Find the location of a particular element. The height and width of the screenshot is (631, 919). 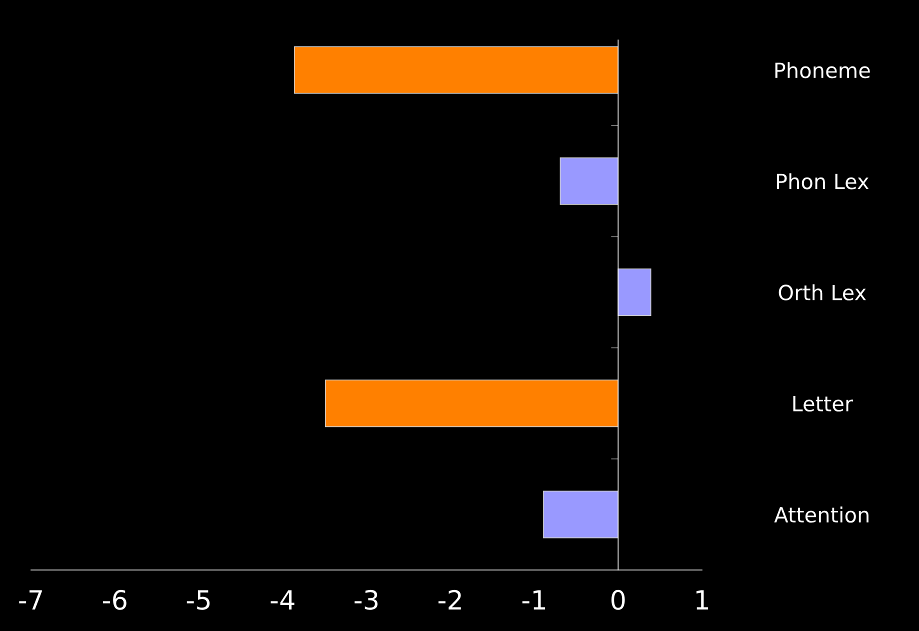

y-tick-label: Phoneme is located at coordinates (822, 70).